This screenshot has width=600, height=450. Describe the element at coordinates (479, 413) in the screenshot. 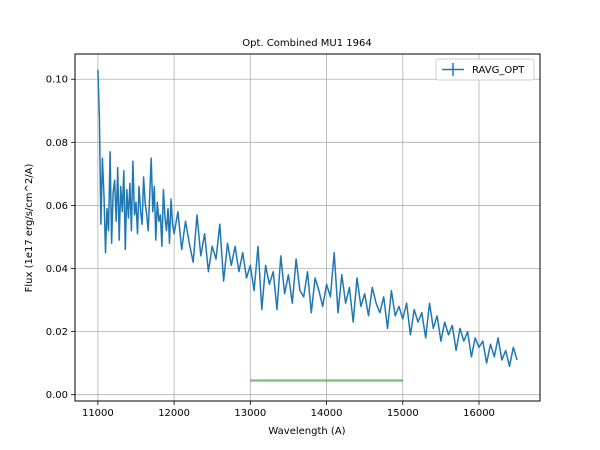

I see `x-tick-label: 16000` at that location.